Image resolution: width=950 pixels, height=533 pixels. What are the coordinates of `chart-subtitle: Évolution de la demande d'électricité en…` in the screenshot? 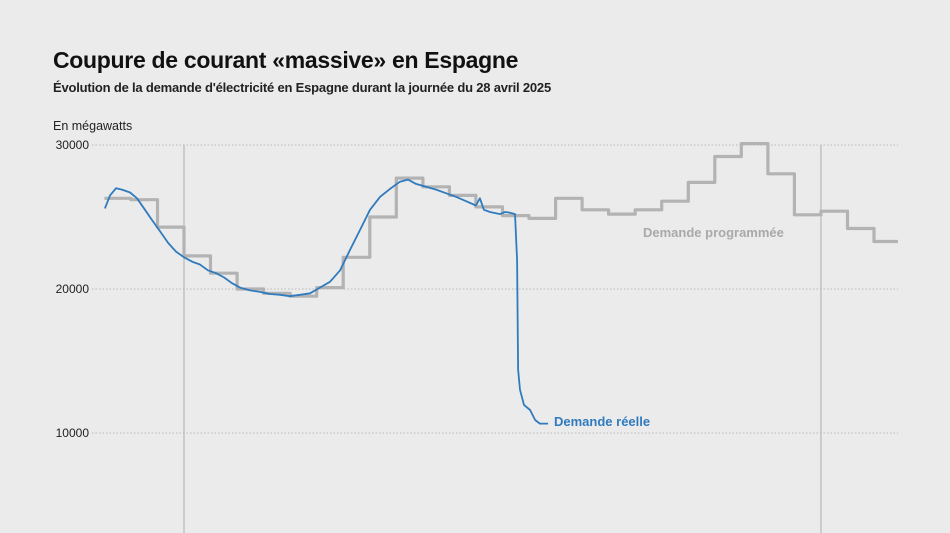 It's located at (302, 87).